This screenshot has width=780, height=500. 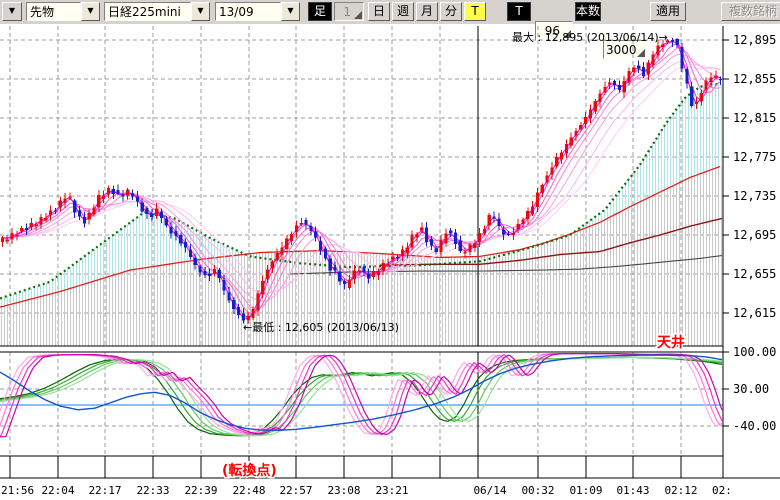 I want to click on max-price-annotation: 最大 : 12,895 (2013/06/14)→, so click(x=590, y=37).